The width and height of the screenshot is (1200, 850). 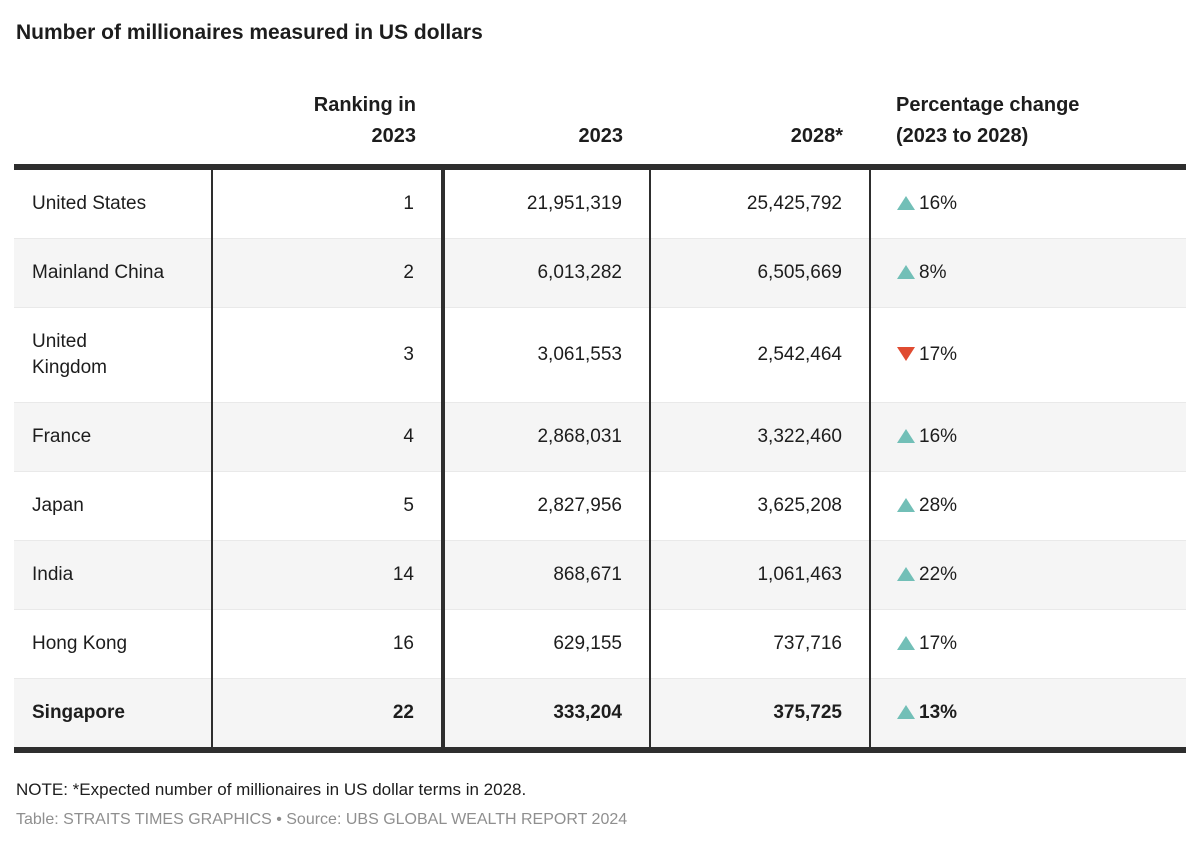 I want to click on country-cell: Japan, so click(x=113, y=506).